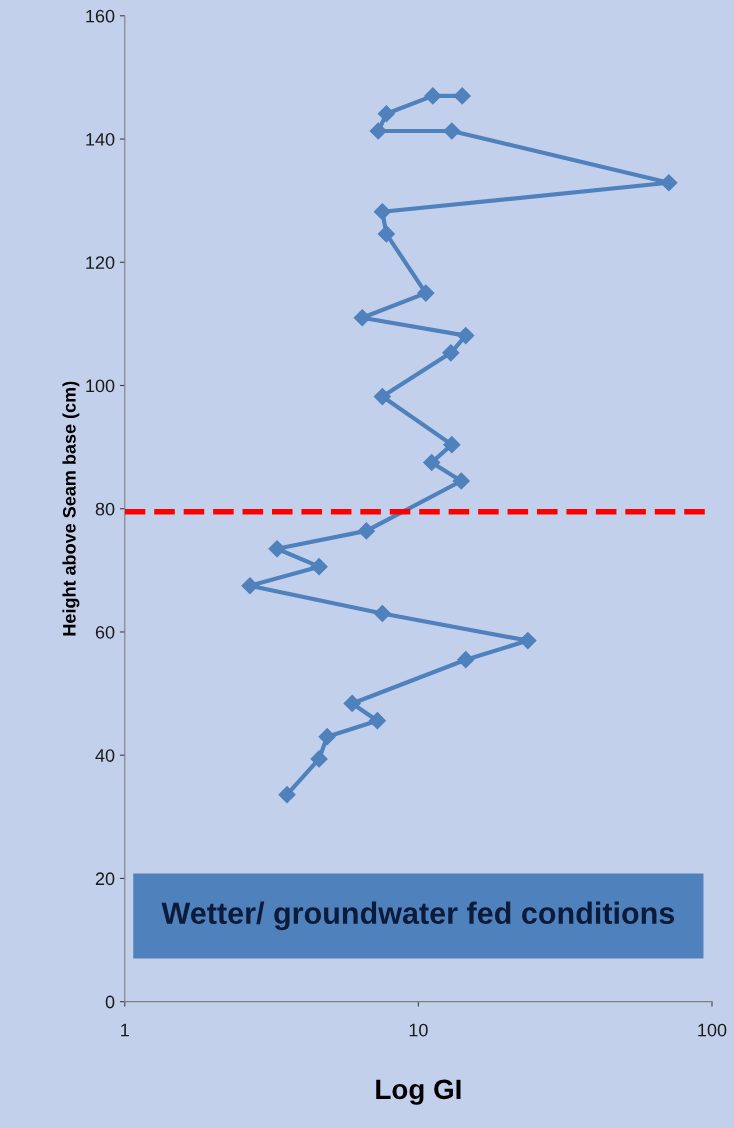  Describe the element at coordinates (418, 916) in the screenshot. I see `annotation: Wetter/ groundwater fed conditions` at that location.